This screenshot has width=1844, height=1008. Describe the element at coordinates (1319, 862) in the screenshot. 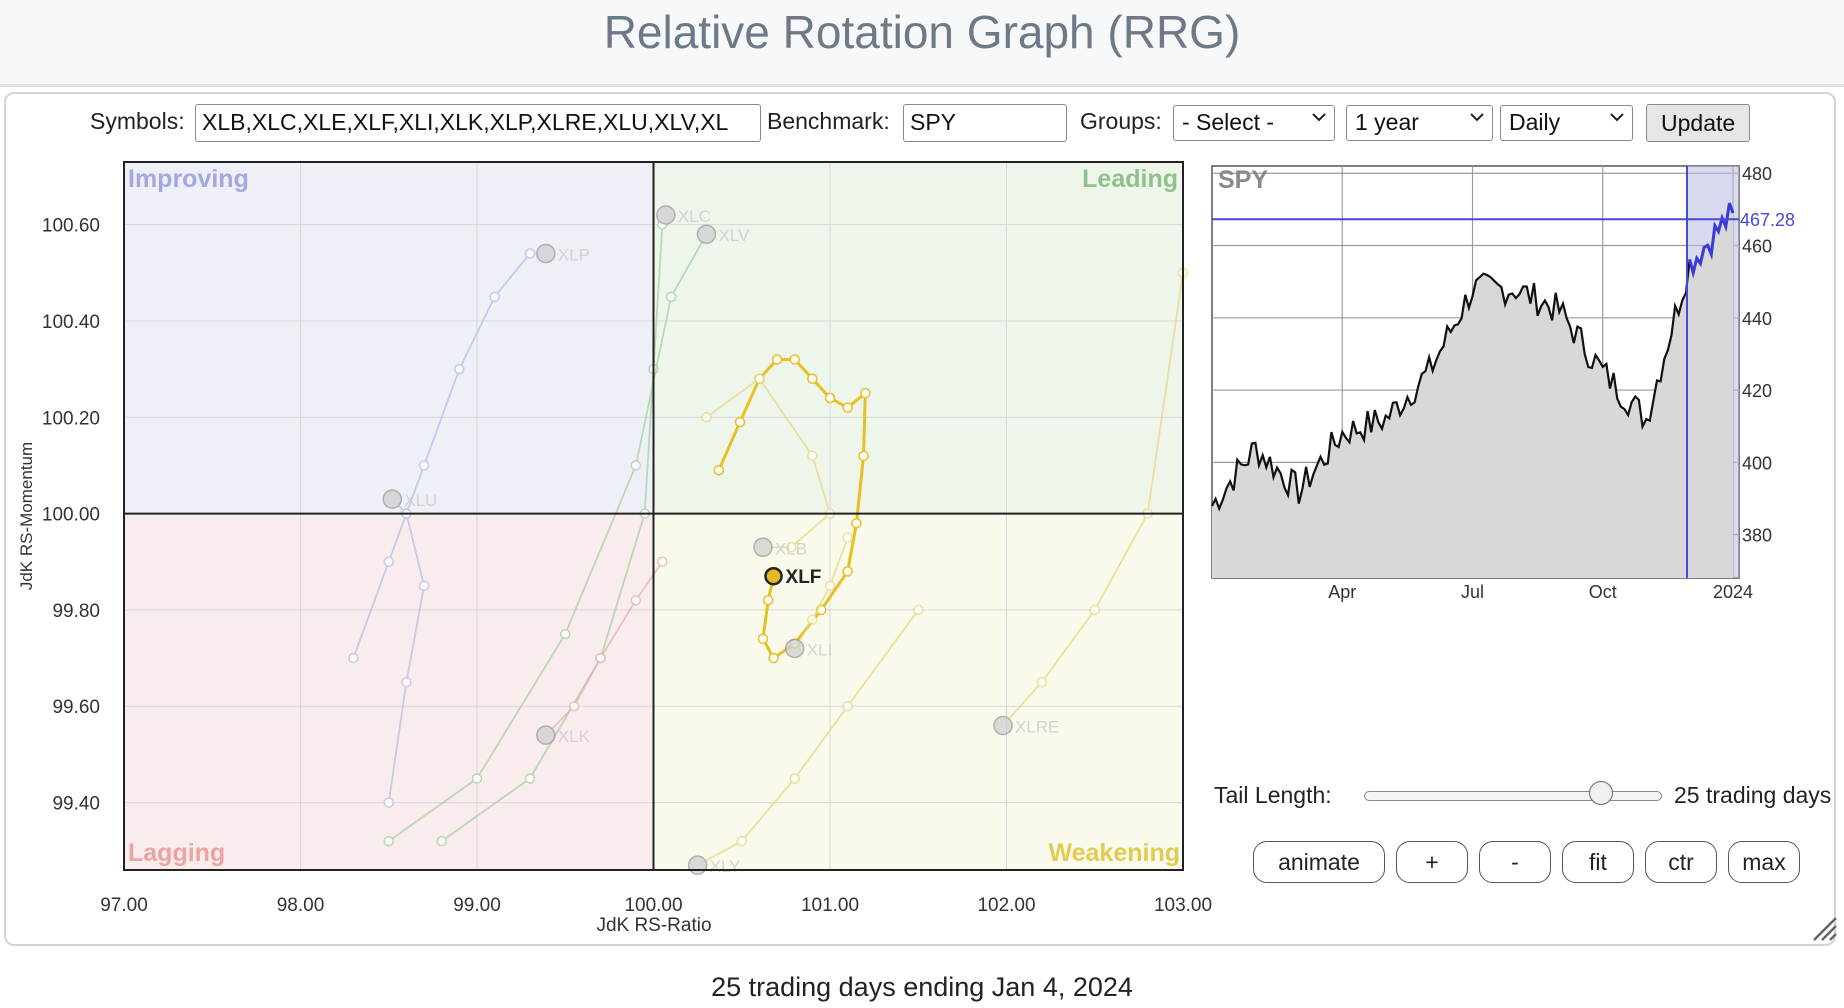

I see `animate-button: animate` at that location.